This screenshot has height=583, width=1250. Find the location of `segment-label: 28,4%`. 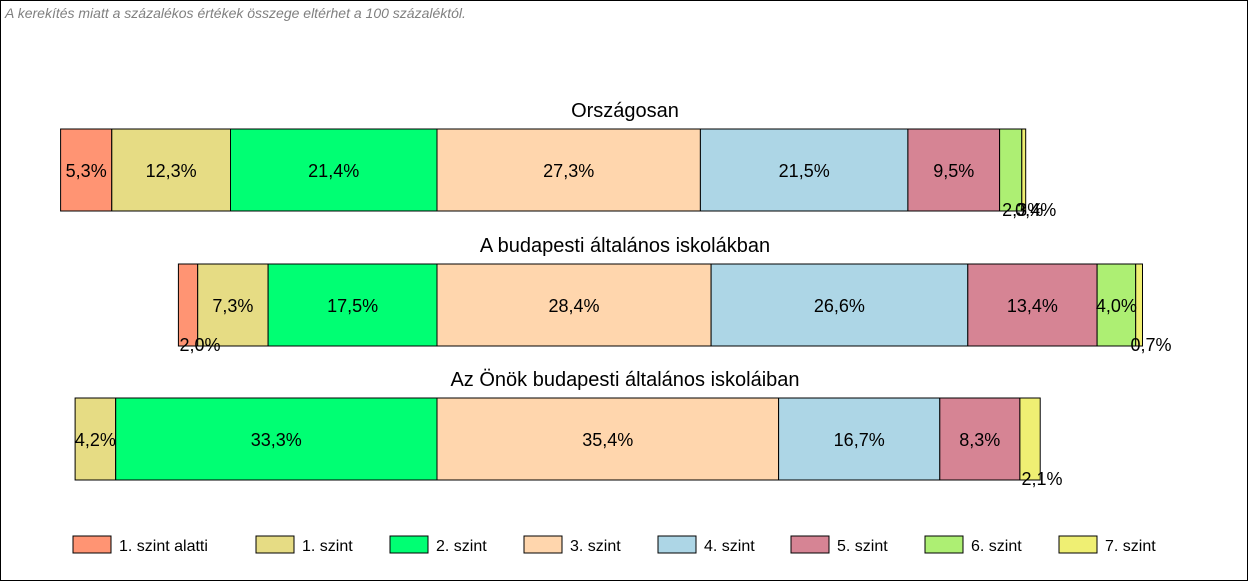

segment-label: 28,4% is located at coordinates (573, 306).